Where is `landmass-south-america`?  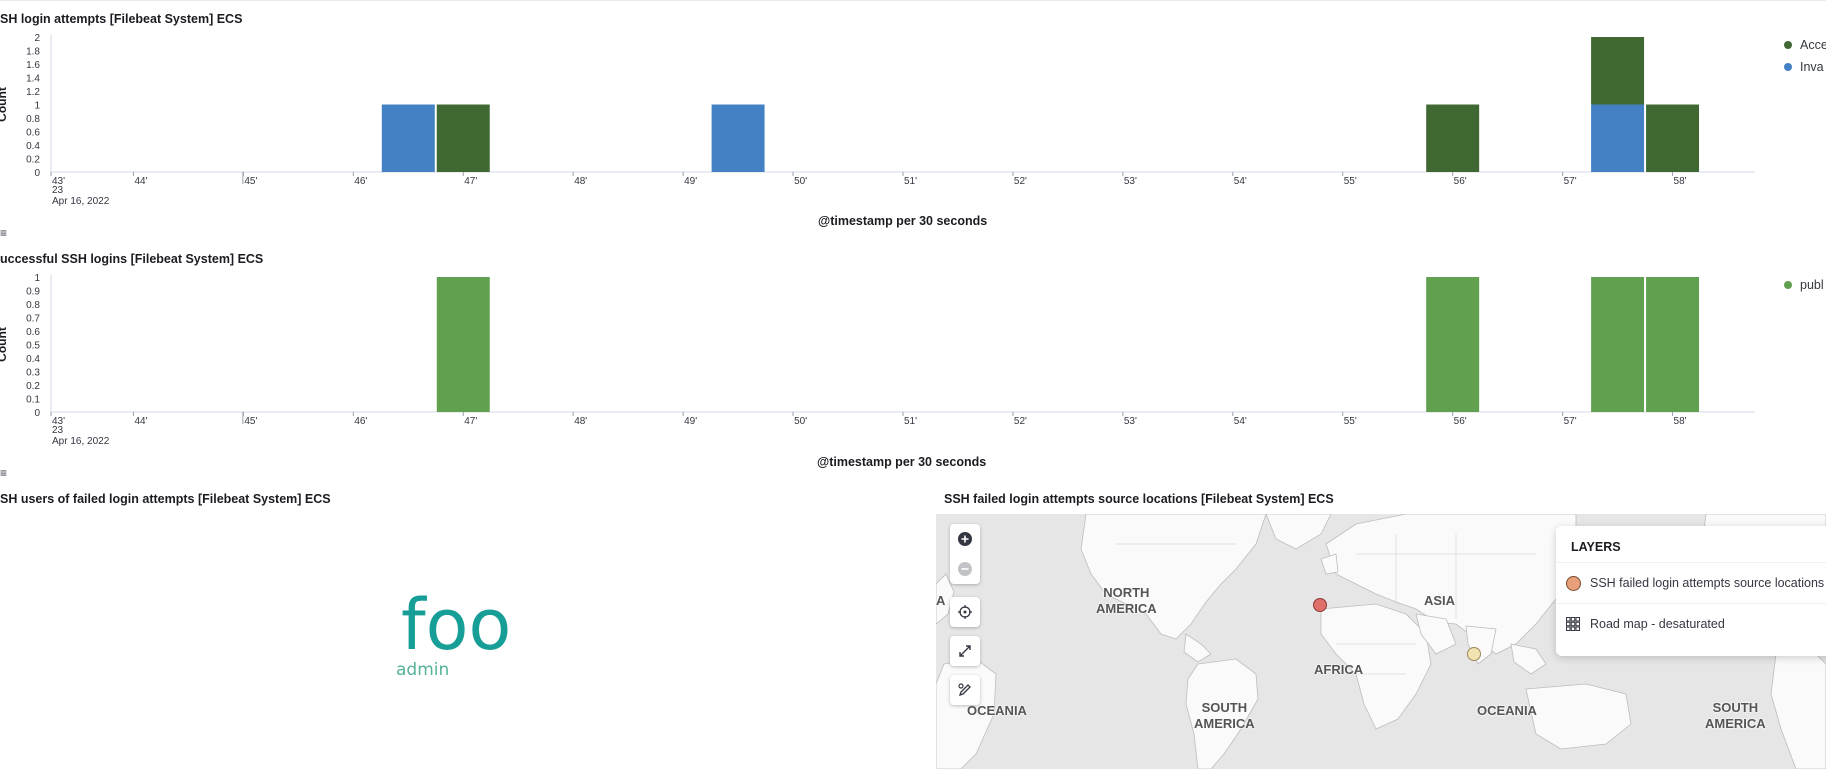
landmass-south-america is located at coordinates (1222, 713).